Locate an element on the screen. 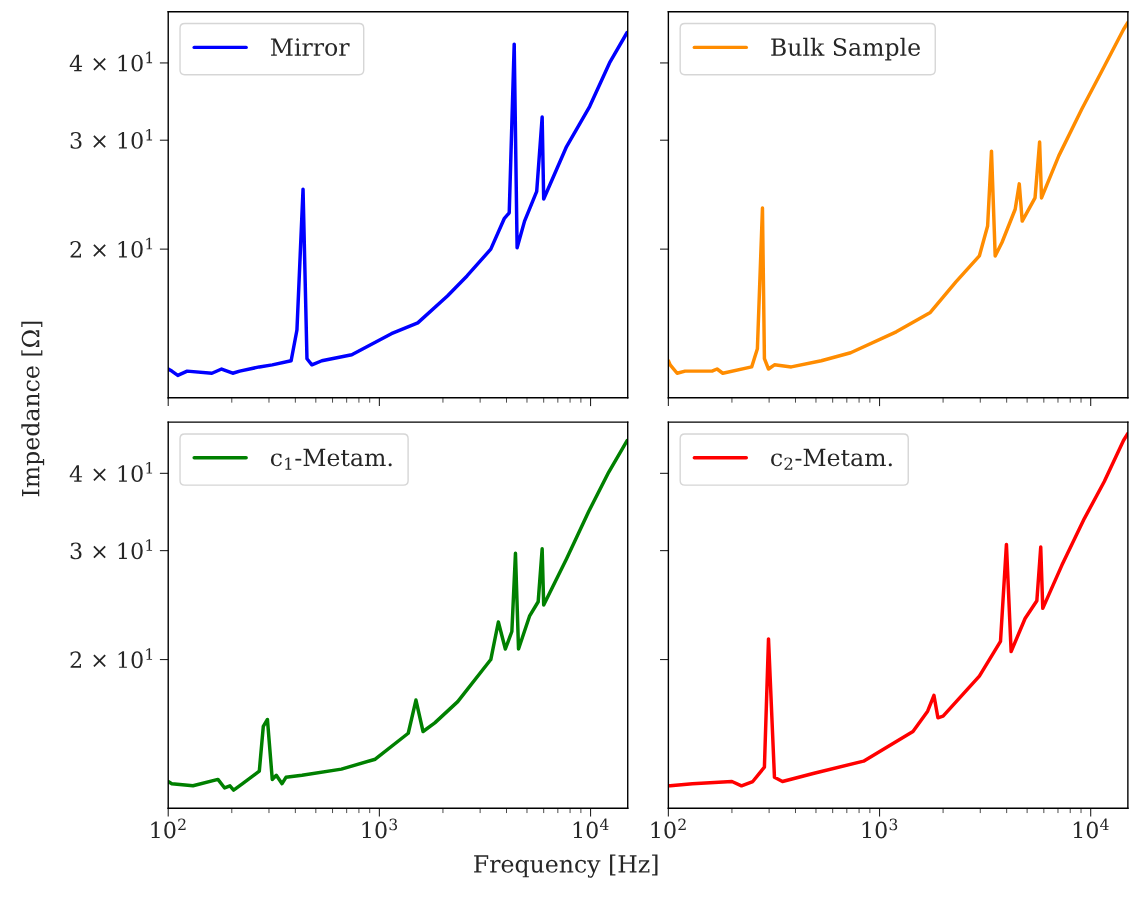  legend-label: c$_{2}$-Metam. is located at coordinates (831, 459).